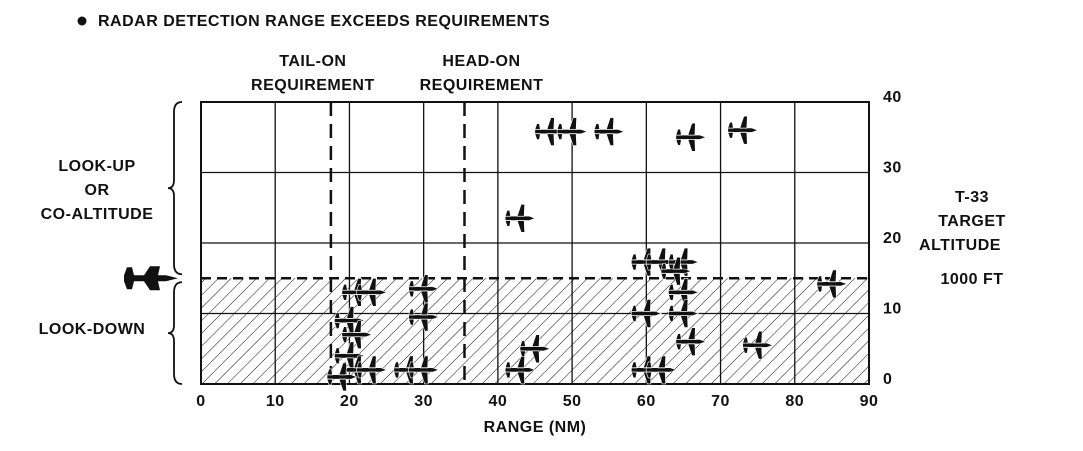 This screenshot has width=1083, height=451. I want to click on region-label: OR, so click(97, 190).